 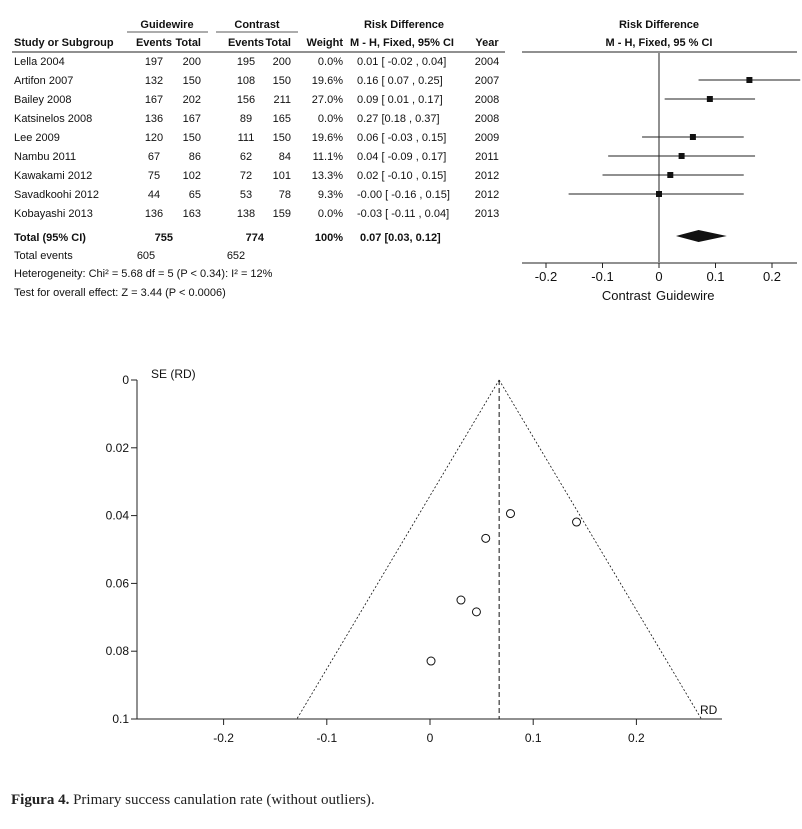 I want to click on caption-label: Figura 4., so click(x=40, y=800).